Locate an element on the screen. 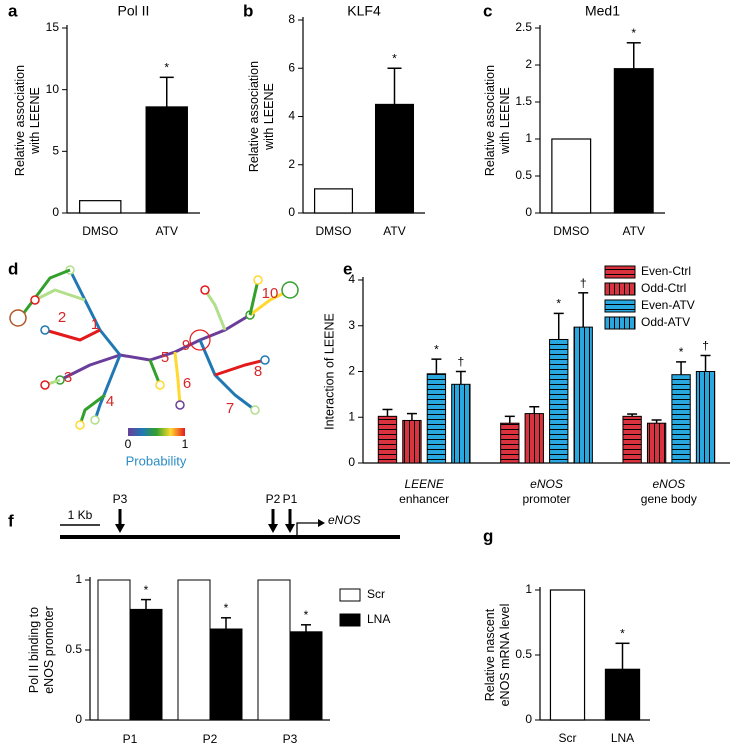 The height and width of the screenshot is (749, 739). y-axis-label: Relative nascent is located at coordinates (490, 654).